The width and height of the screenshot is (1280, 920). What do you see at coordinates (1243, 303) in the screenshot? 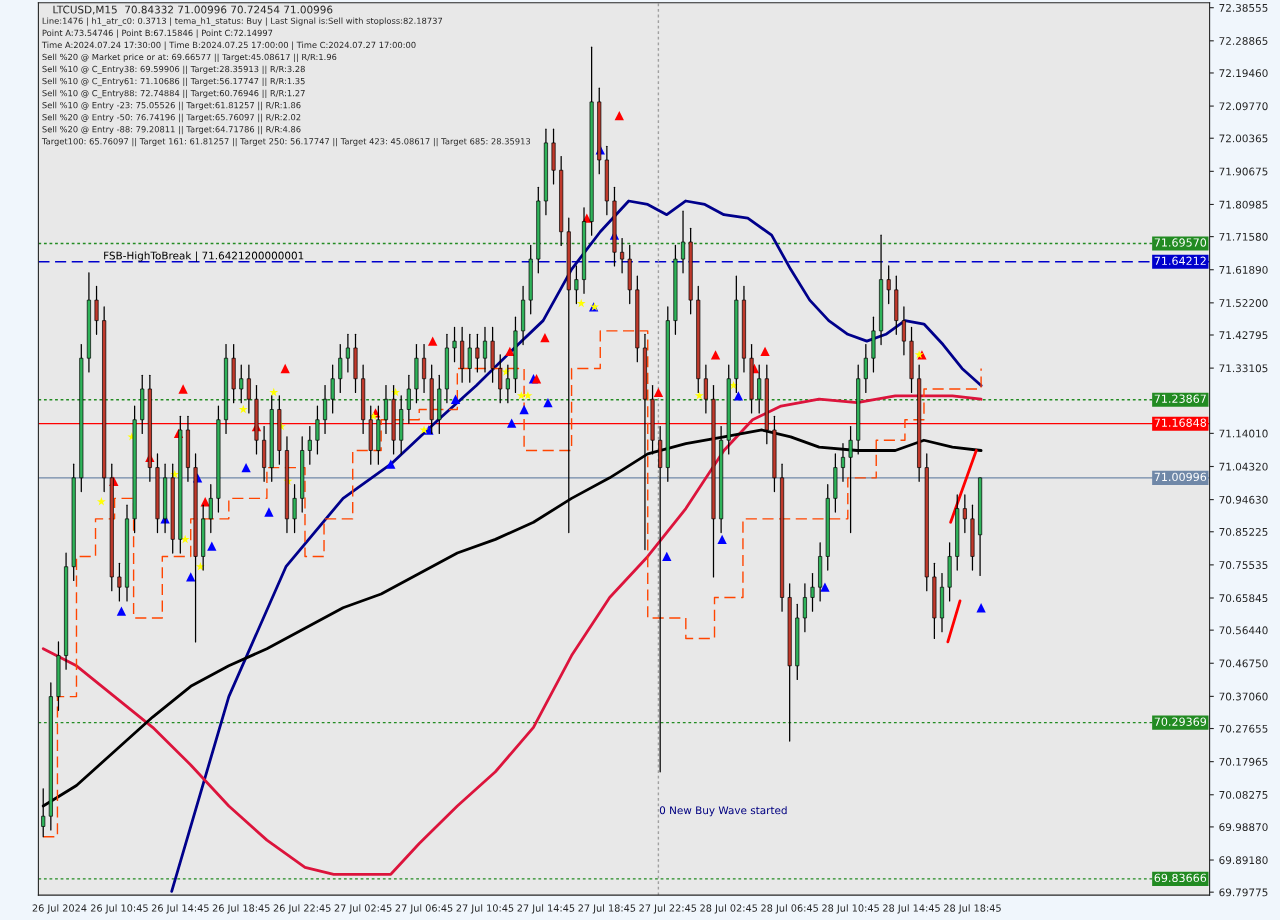
I see `y-tick-label: 71.52200` at bounding box center [1243, 303].